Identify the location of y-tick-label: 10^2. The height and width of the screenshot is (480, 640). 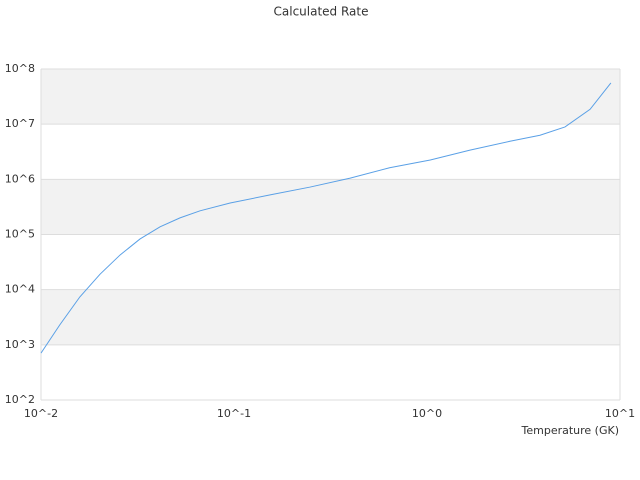
(20, 399).